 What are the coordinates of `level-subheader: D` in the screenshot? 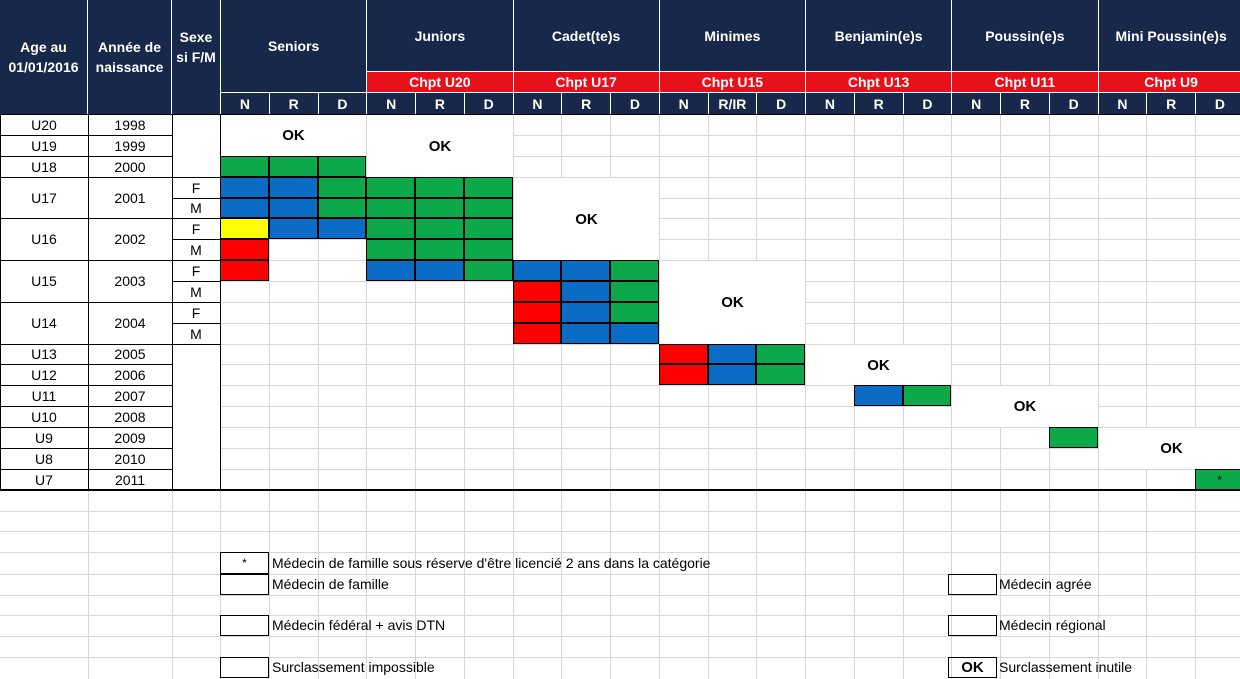 It's located at (635, 103).